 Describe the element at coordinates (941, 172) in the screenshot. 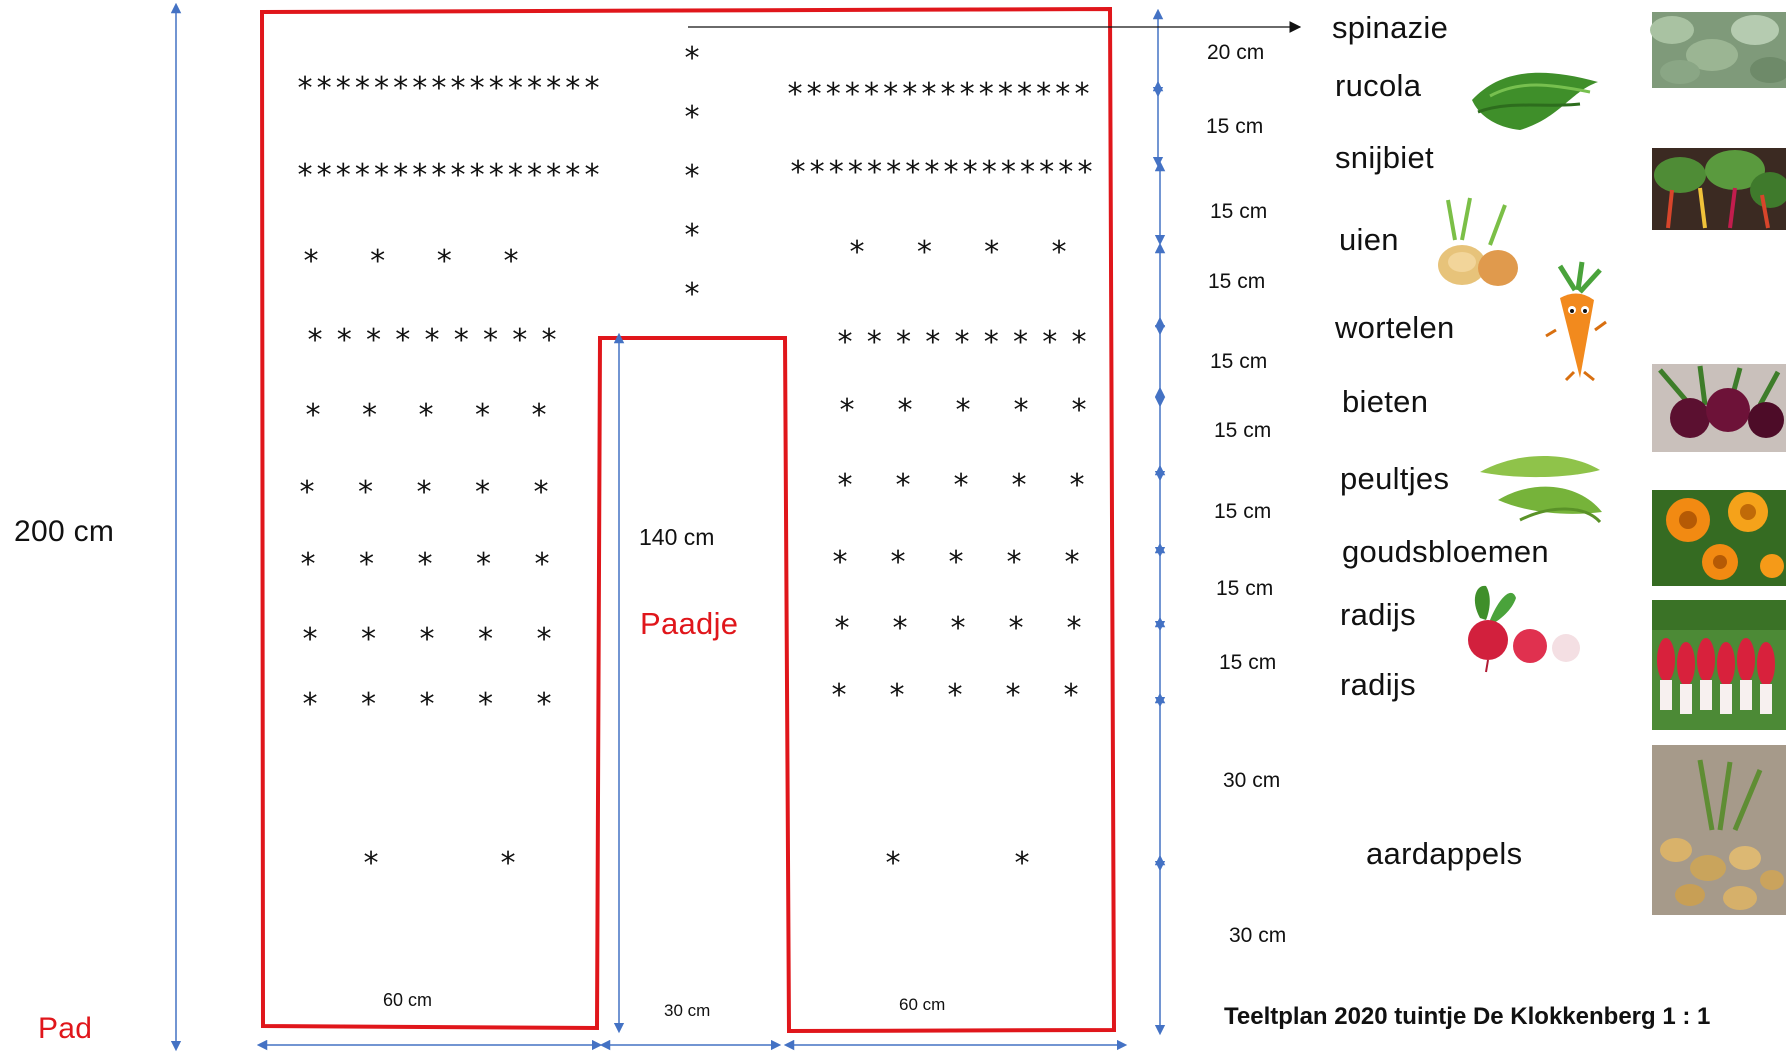

I see `row-snijbiet-right: ****************` at that location.